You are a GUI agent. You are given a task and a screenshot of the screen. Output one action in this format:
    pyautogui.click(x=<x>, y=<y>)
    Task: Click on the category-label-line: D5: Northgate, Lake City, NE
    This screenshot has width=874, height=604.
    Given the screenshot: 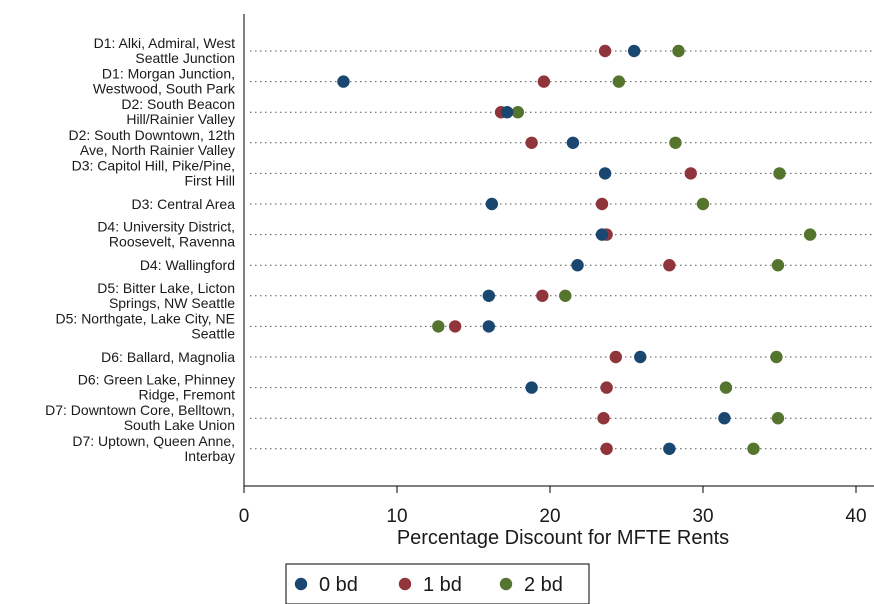 What is the action you would take?
    pyautogui.click(x=145, y=318)
    